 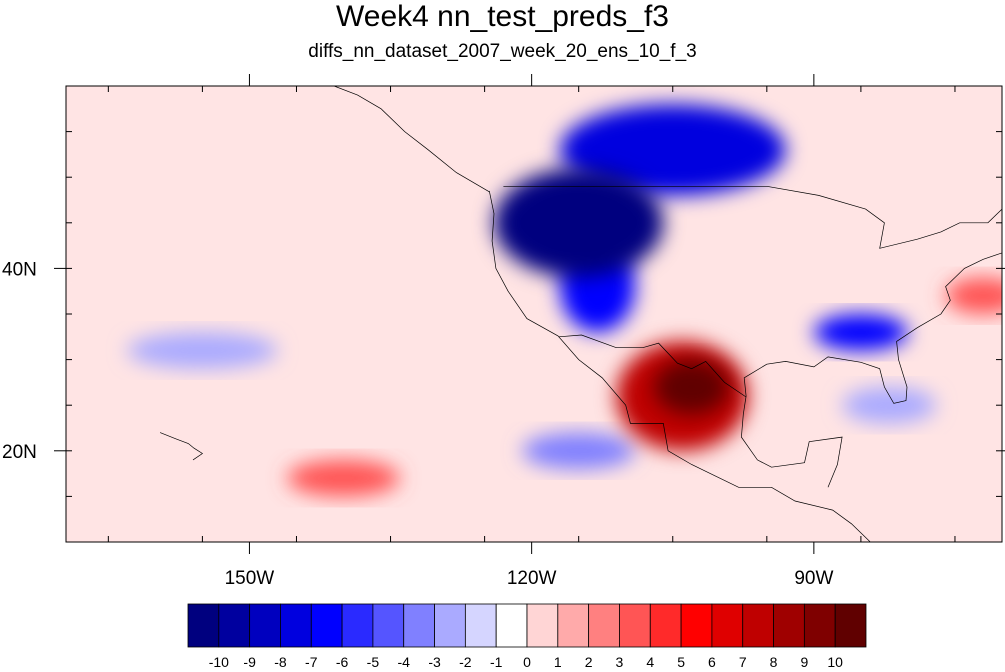 I want to click on anomaly-region-atlantic-warm, so click(x=973, y=295).